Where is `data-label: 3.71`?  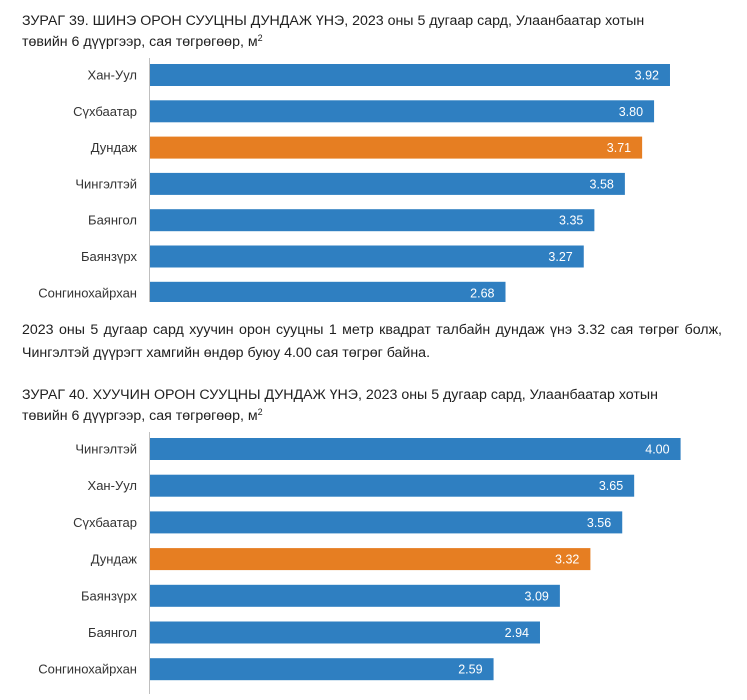
data-label: 3.71 is located at coordinates (619, 148).